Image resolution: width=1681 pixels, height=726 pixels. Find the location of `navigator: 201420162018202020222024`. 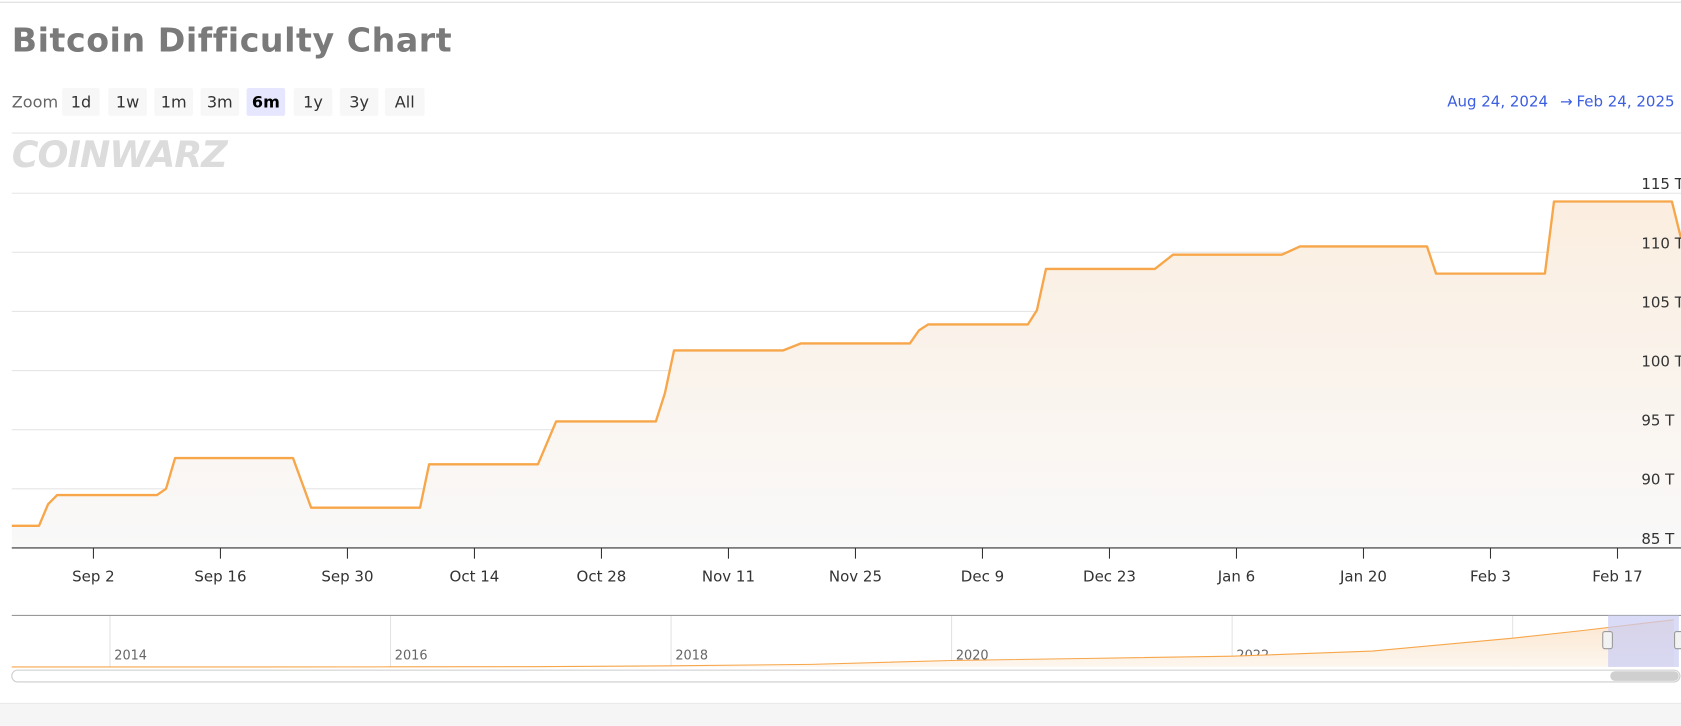

navigator: 201420162018202020222024 is located at coordinates (846, 641).